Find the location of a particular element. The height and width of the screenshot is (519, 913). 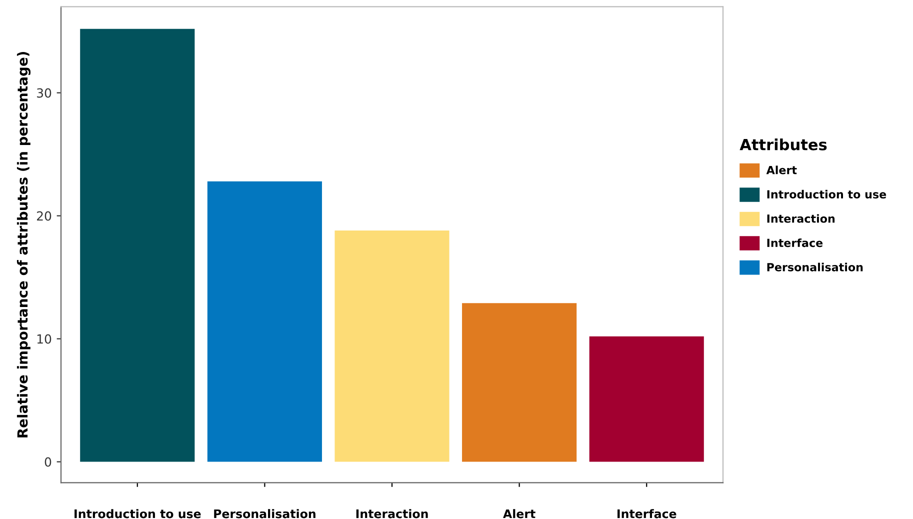

legend-label: Personalisation is located at coordinates (815, 267).